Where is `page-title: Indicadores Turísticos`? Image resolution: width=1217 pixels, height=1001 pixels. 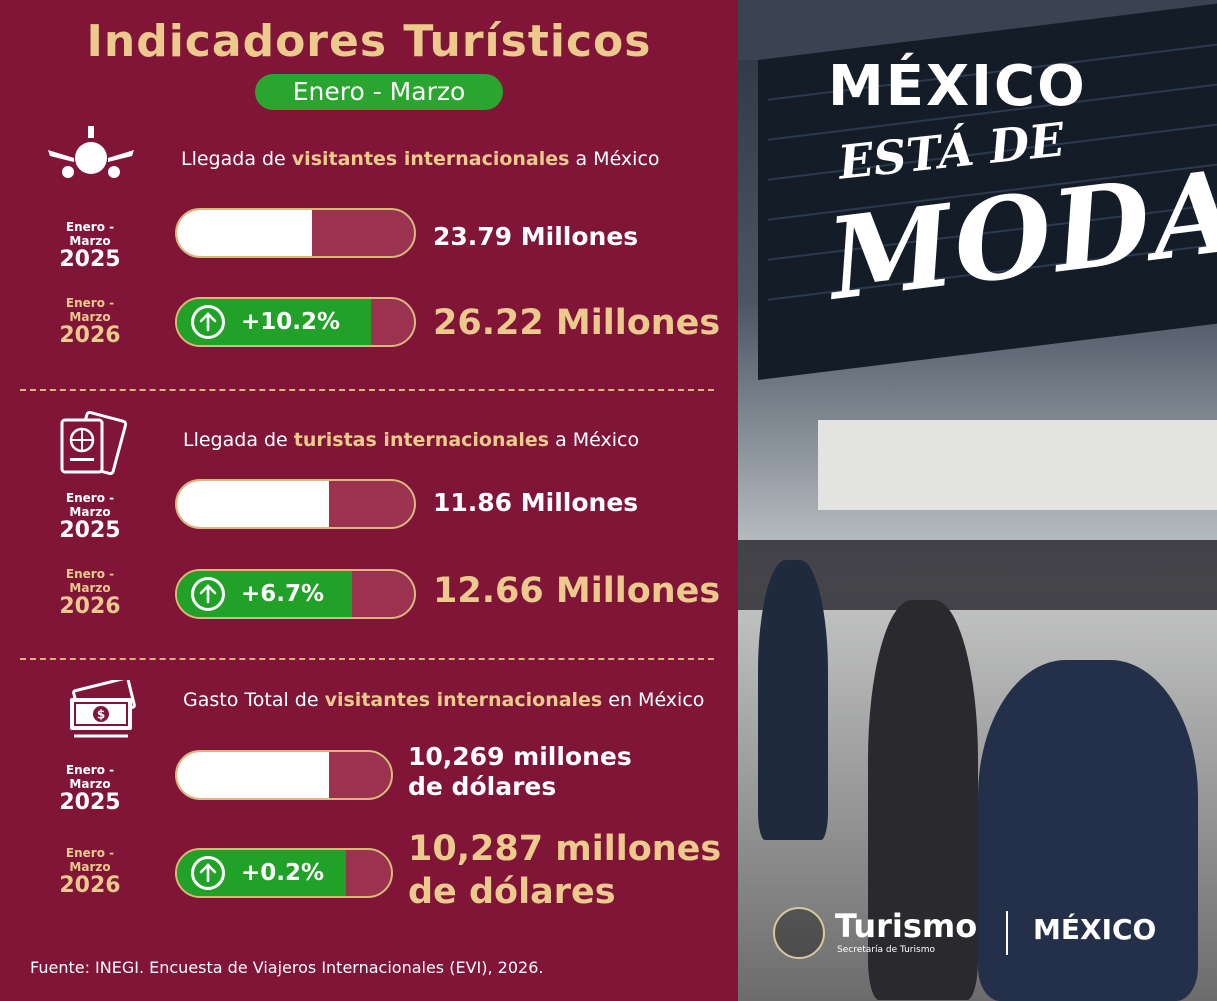 page-title: Indicadores Turísticos is located at coordinates (369, 41).